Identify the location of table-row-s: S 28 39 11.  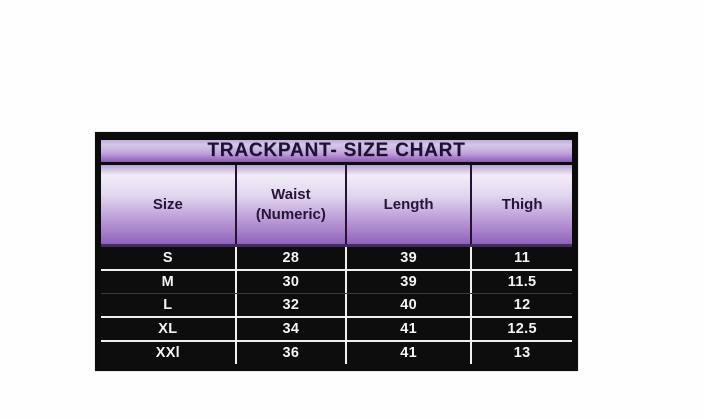
(336, 258).